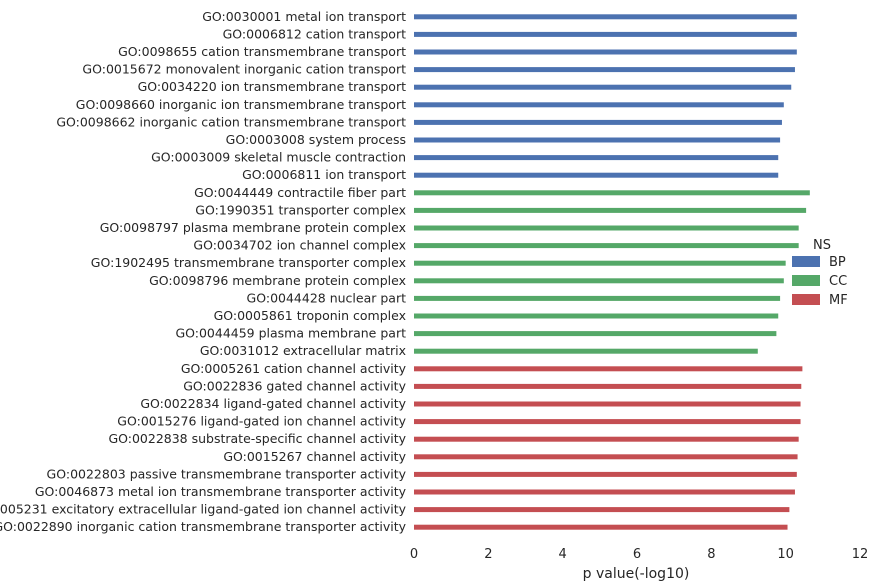  I want to click on category-label: GO:0005861 troponin complex, so click(310, 315).